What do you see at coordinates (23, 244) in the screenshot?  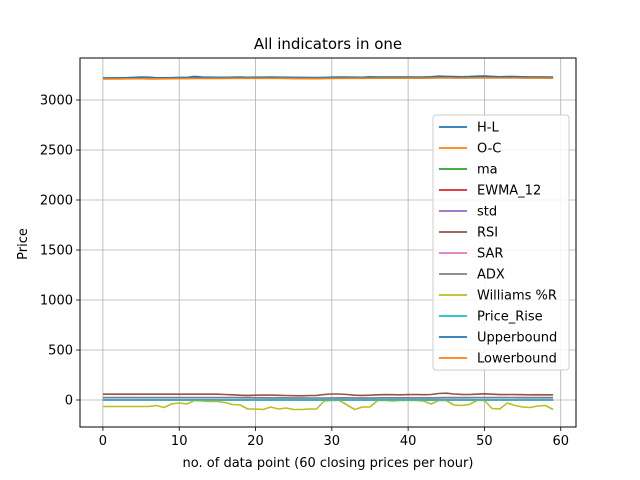 I see `y-axis-label: Price` at bounding box center [23, 244].